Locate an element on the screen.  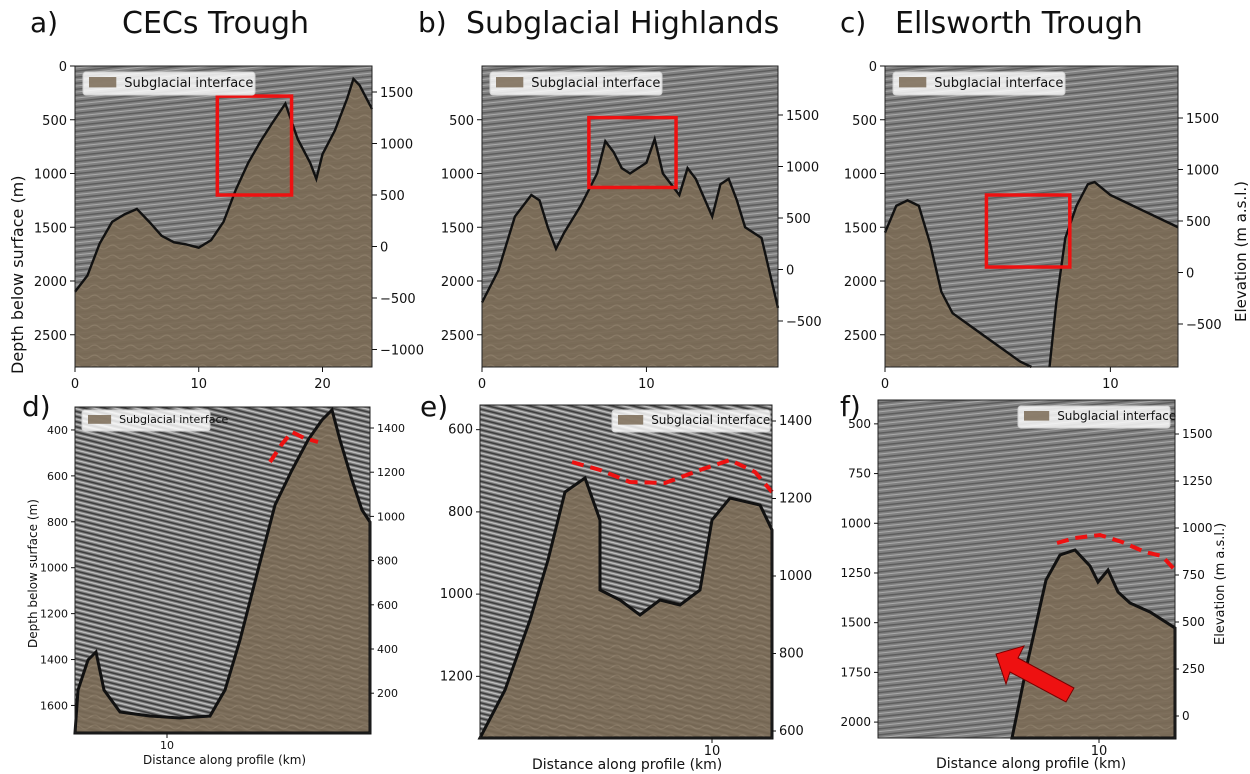
panel-e-interpreted-horizon is located at coordinates (672, 475).